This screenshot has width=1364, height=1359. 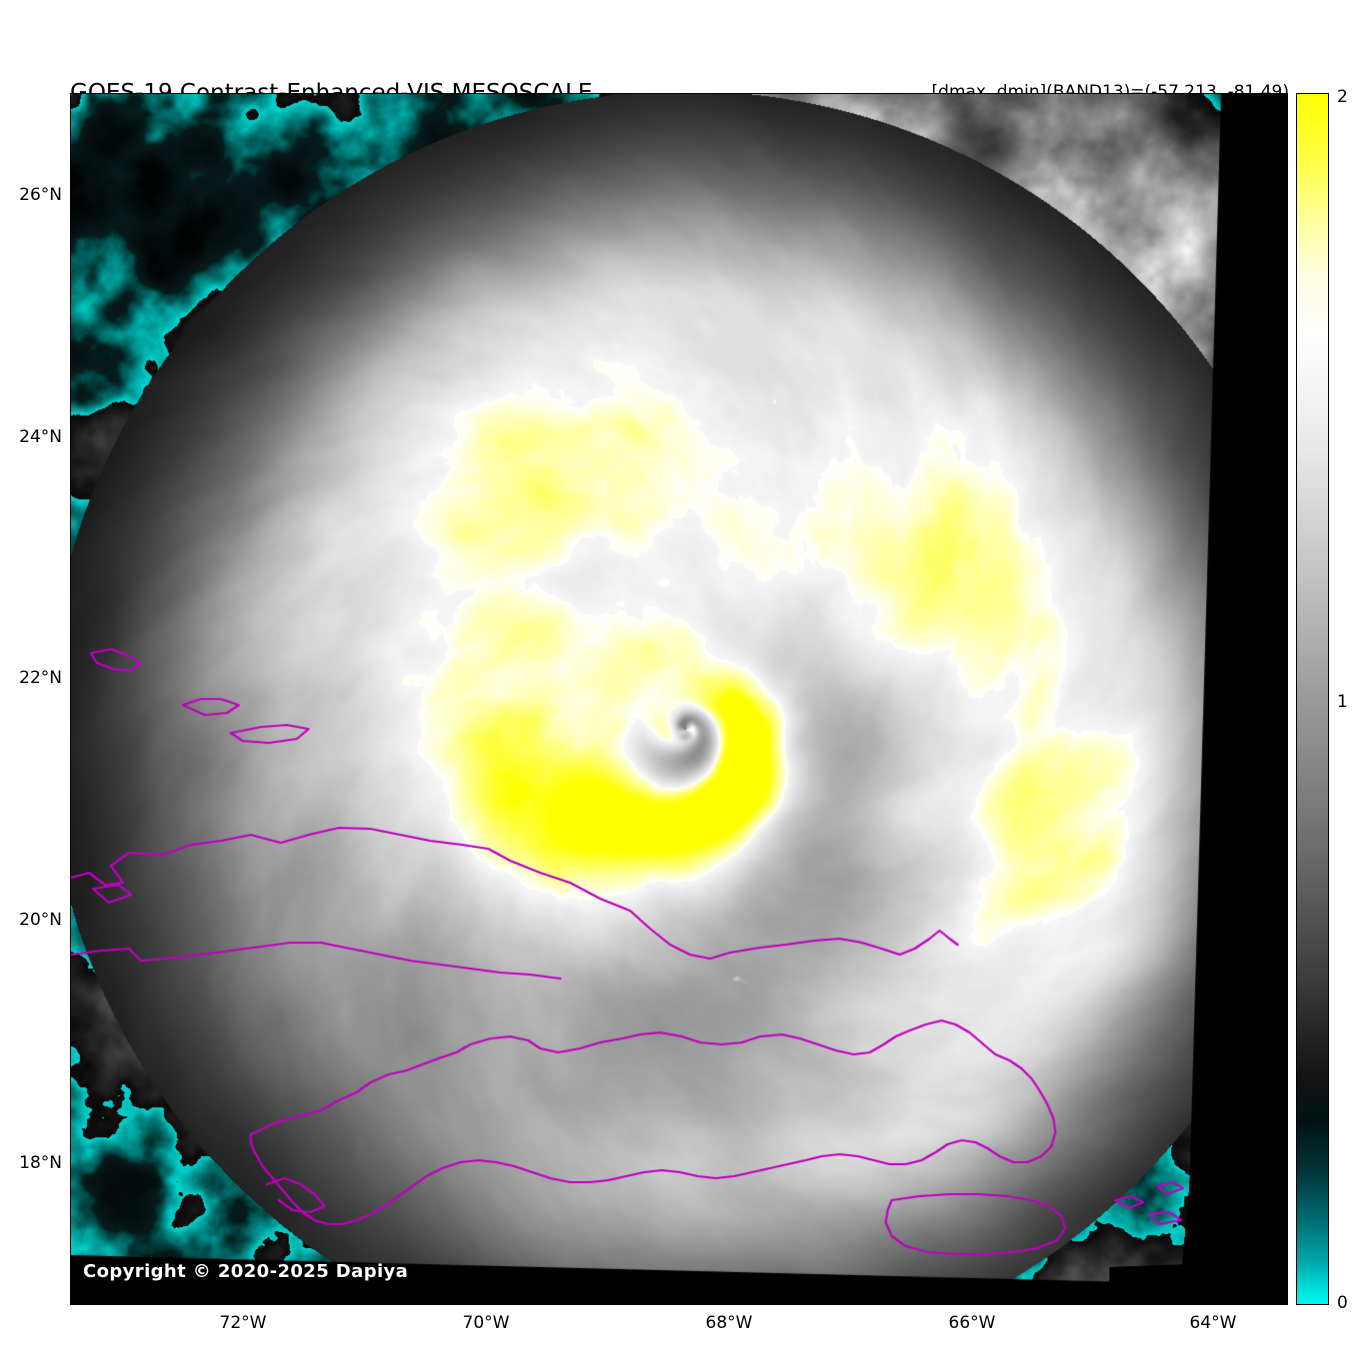 I want to click on y-tick-label: 22°N, so click(x=40, y=678).